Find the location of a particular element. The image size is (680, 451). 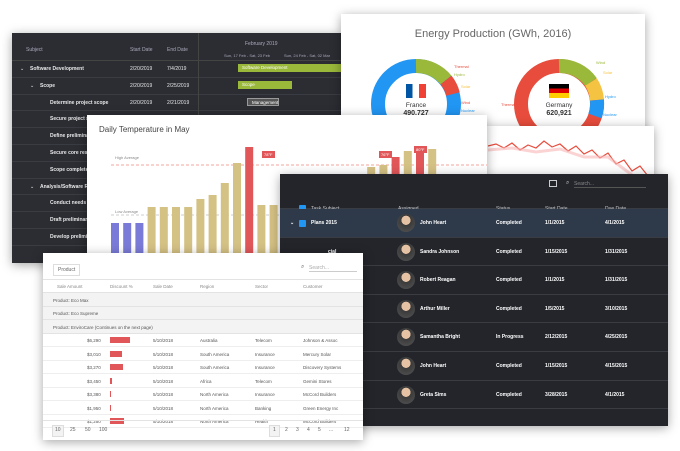

col-subject: Subject is located at coordinates (34, 50).